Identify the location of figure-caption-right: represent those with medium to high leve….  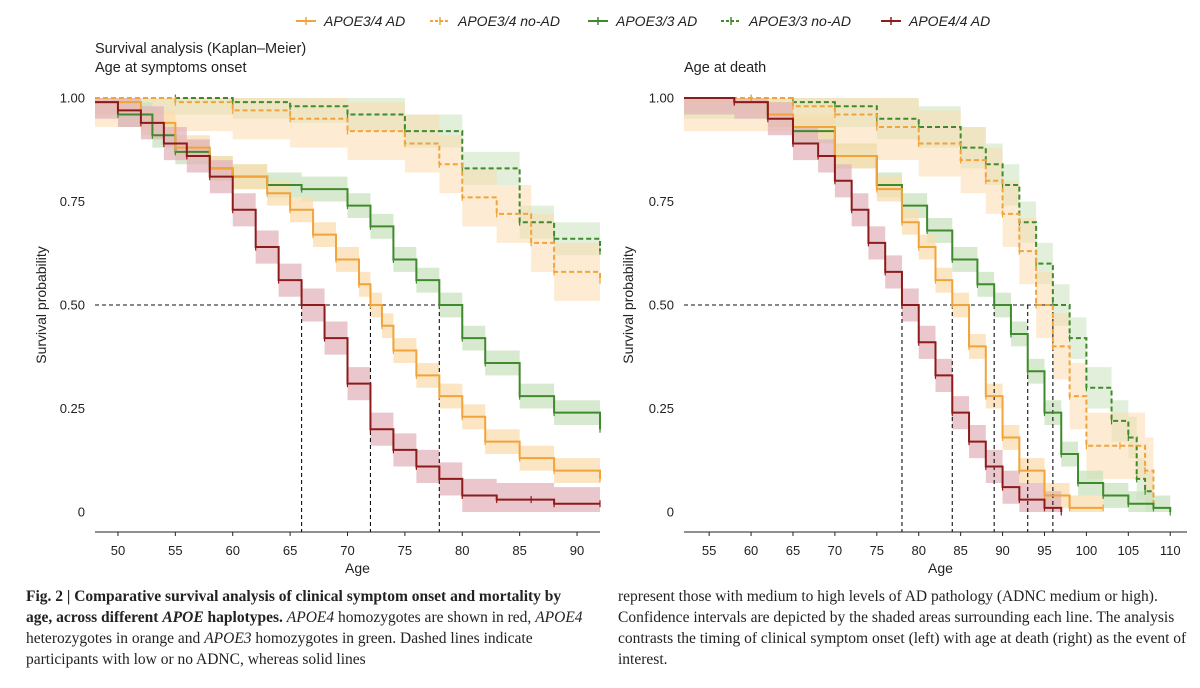
(902, 628).